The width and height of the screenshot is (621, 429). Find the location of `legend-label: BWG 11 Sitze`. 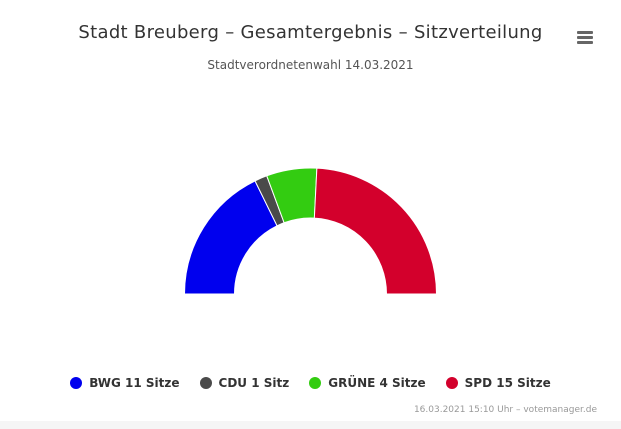

legend-label: BWG 11 Sitze is located at coordinates (134, 383).